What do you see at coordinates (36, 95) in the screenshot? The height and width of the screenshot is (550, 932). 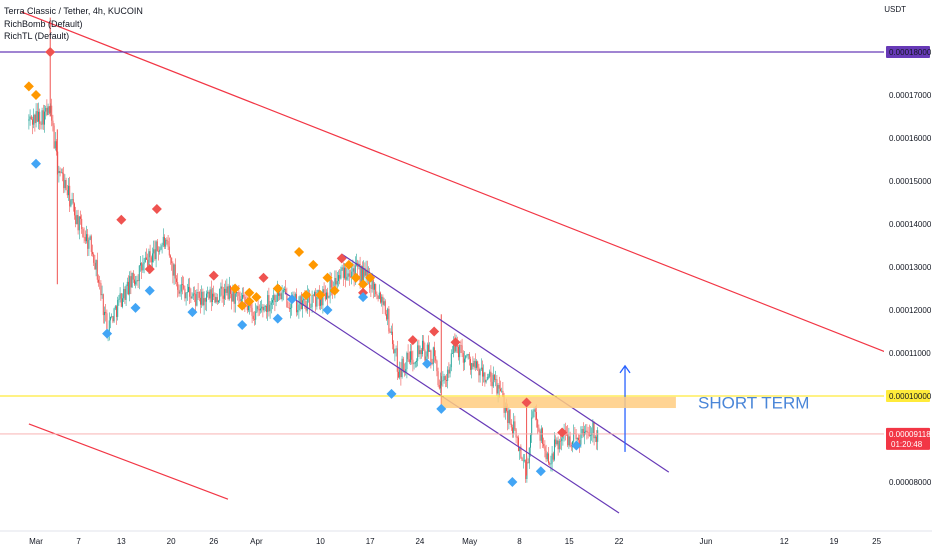 I see `neutral-signal-marker` at bounding box center [36, 95].